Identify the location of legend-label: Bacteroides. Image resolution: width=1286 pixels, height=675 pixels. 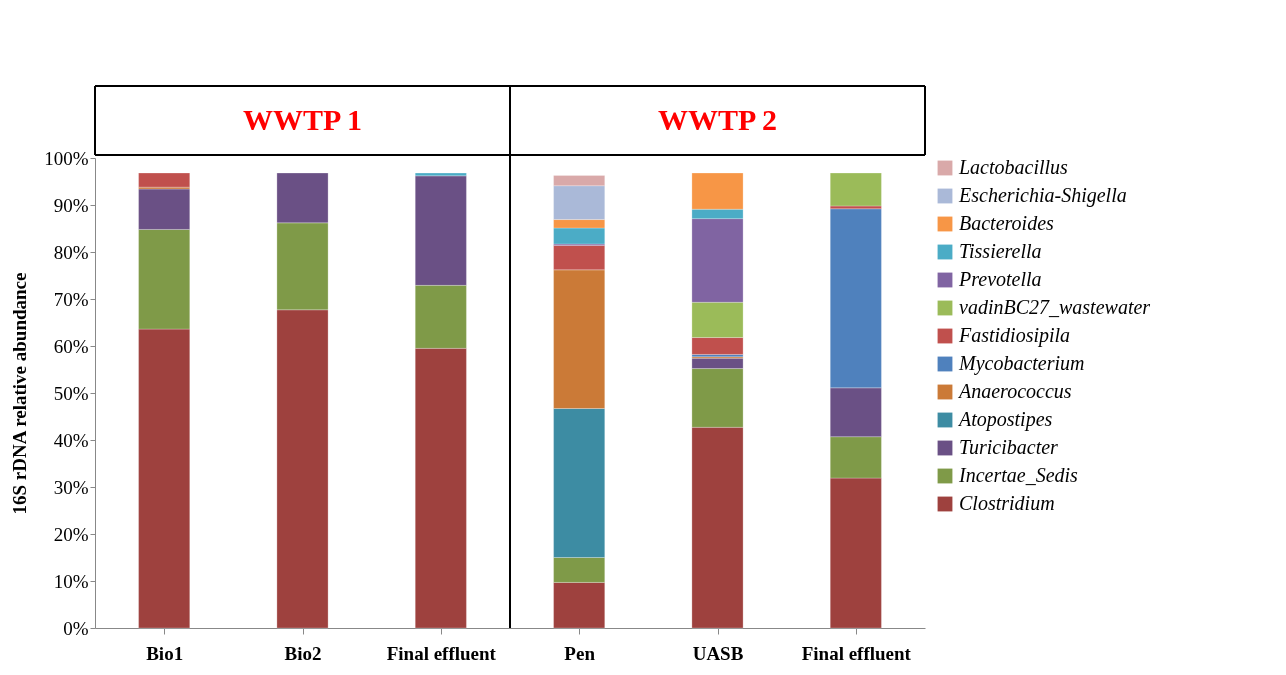
(1006, 223).